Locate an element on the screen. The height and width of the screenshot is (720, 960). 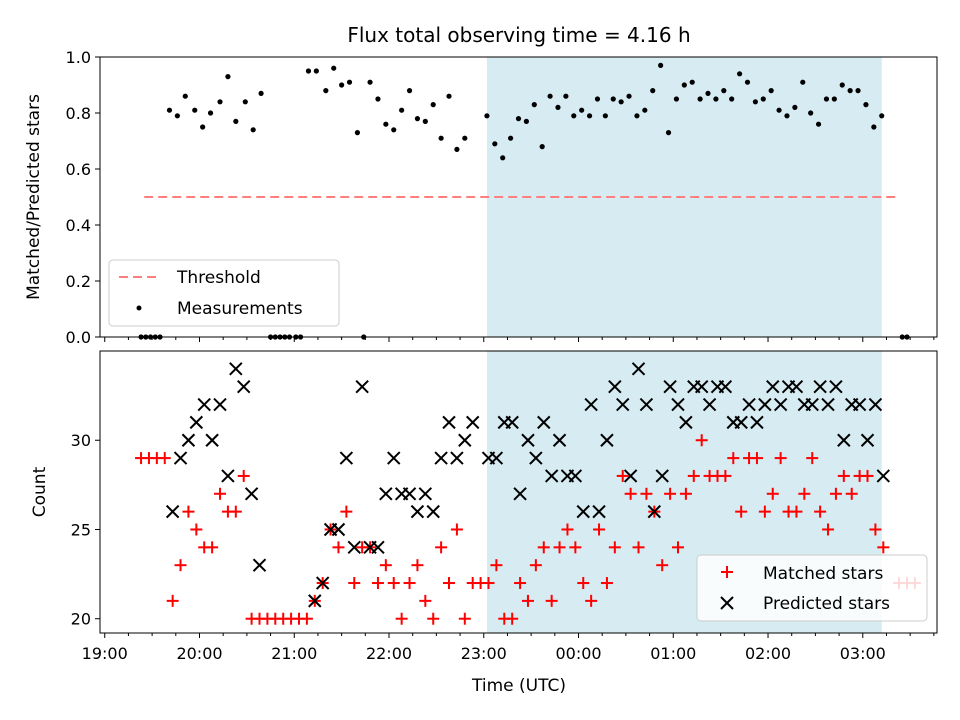
top-y-tick-label: 1.0 is located at coordinates (78, 57).